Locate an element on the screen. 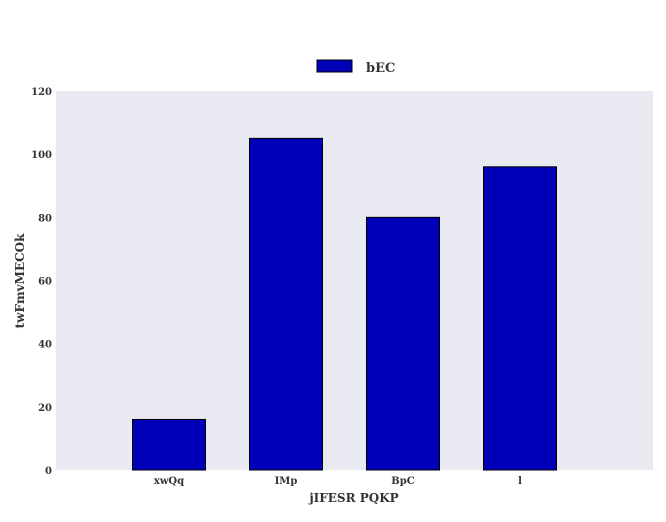 The width and height of the screenshot is (666, 522). y-tick-label: 0 is located at coordinates (48, 471).